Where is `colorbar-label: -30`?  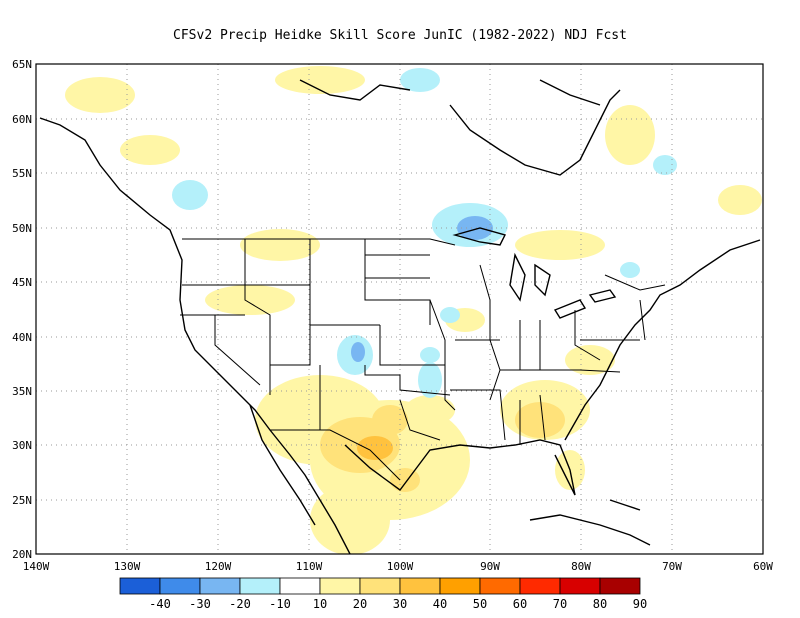
colorbar-label: -30 is located at coordinates (200, 604).